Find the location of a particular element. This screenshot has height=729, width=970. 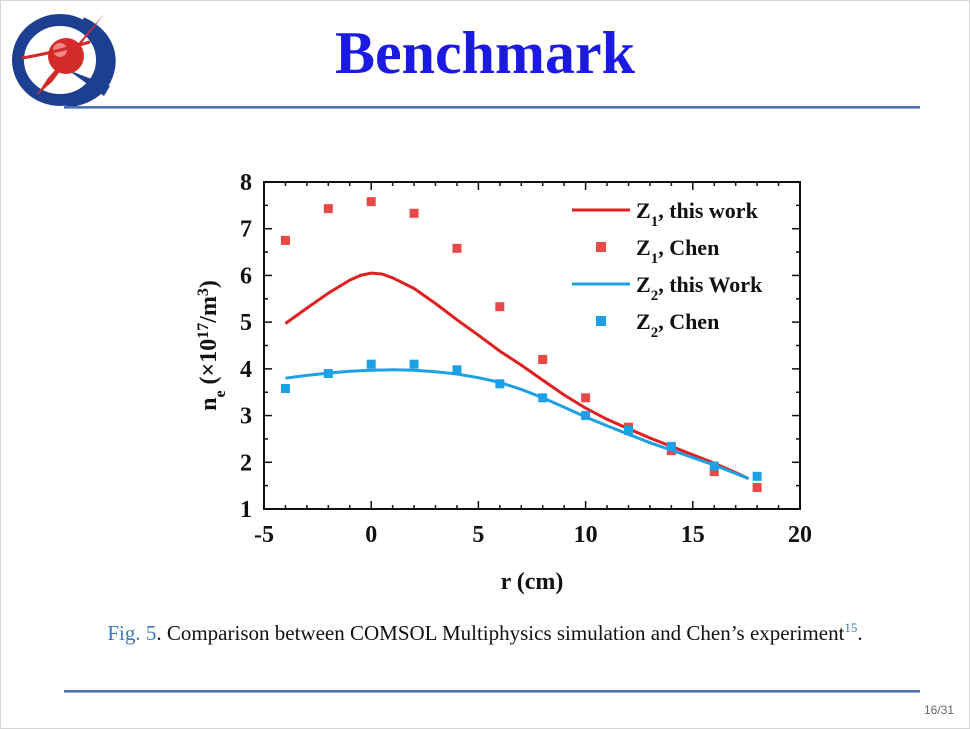

legend-entry: Z2, this Work is located at coordinates (699, 288).